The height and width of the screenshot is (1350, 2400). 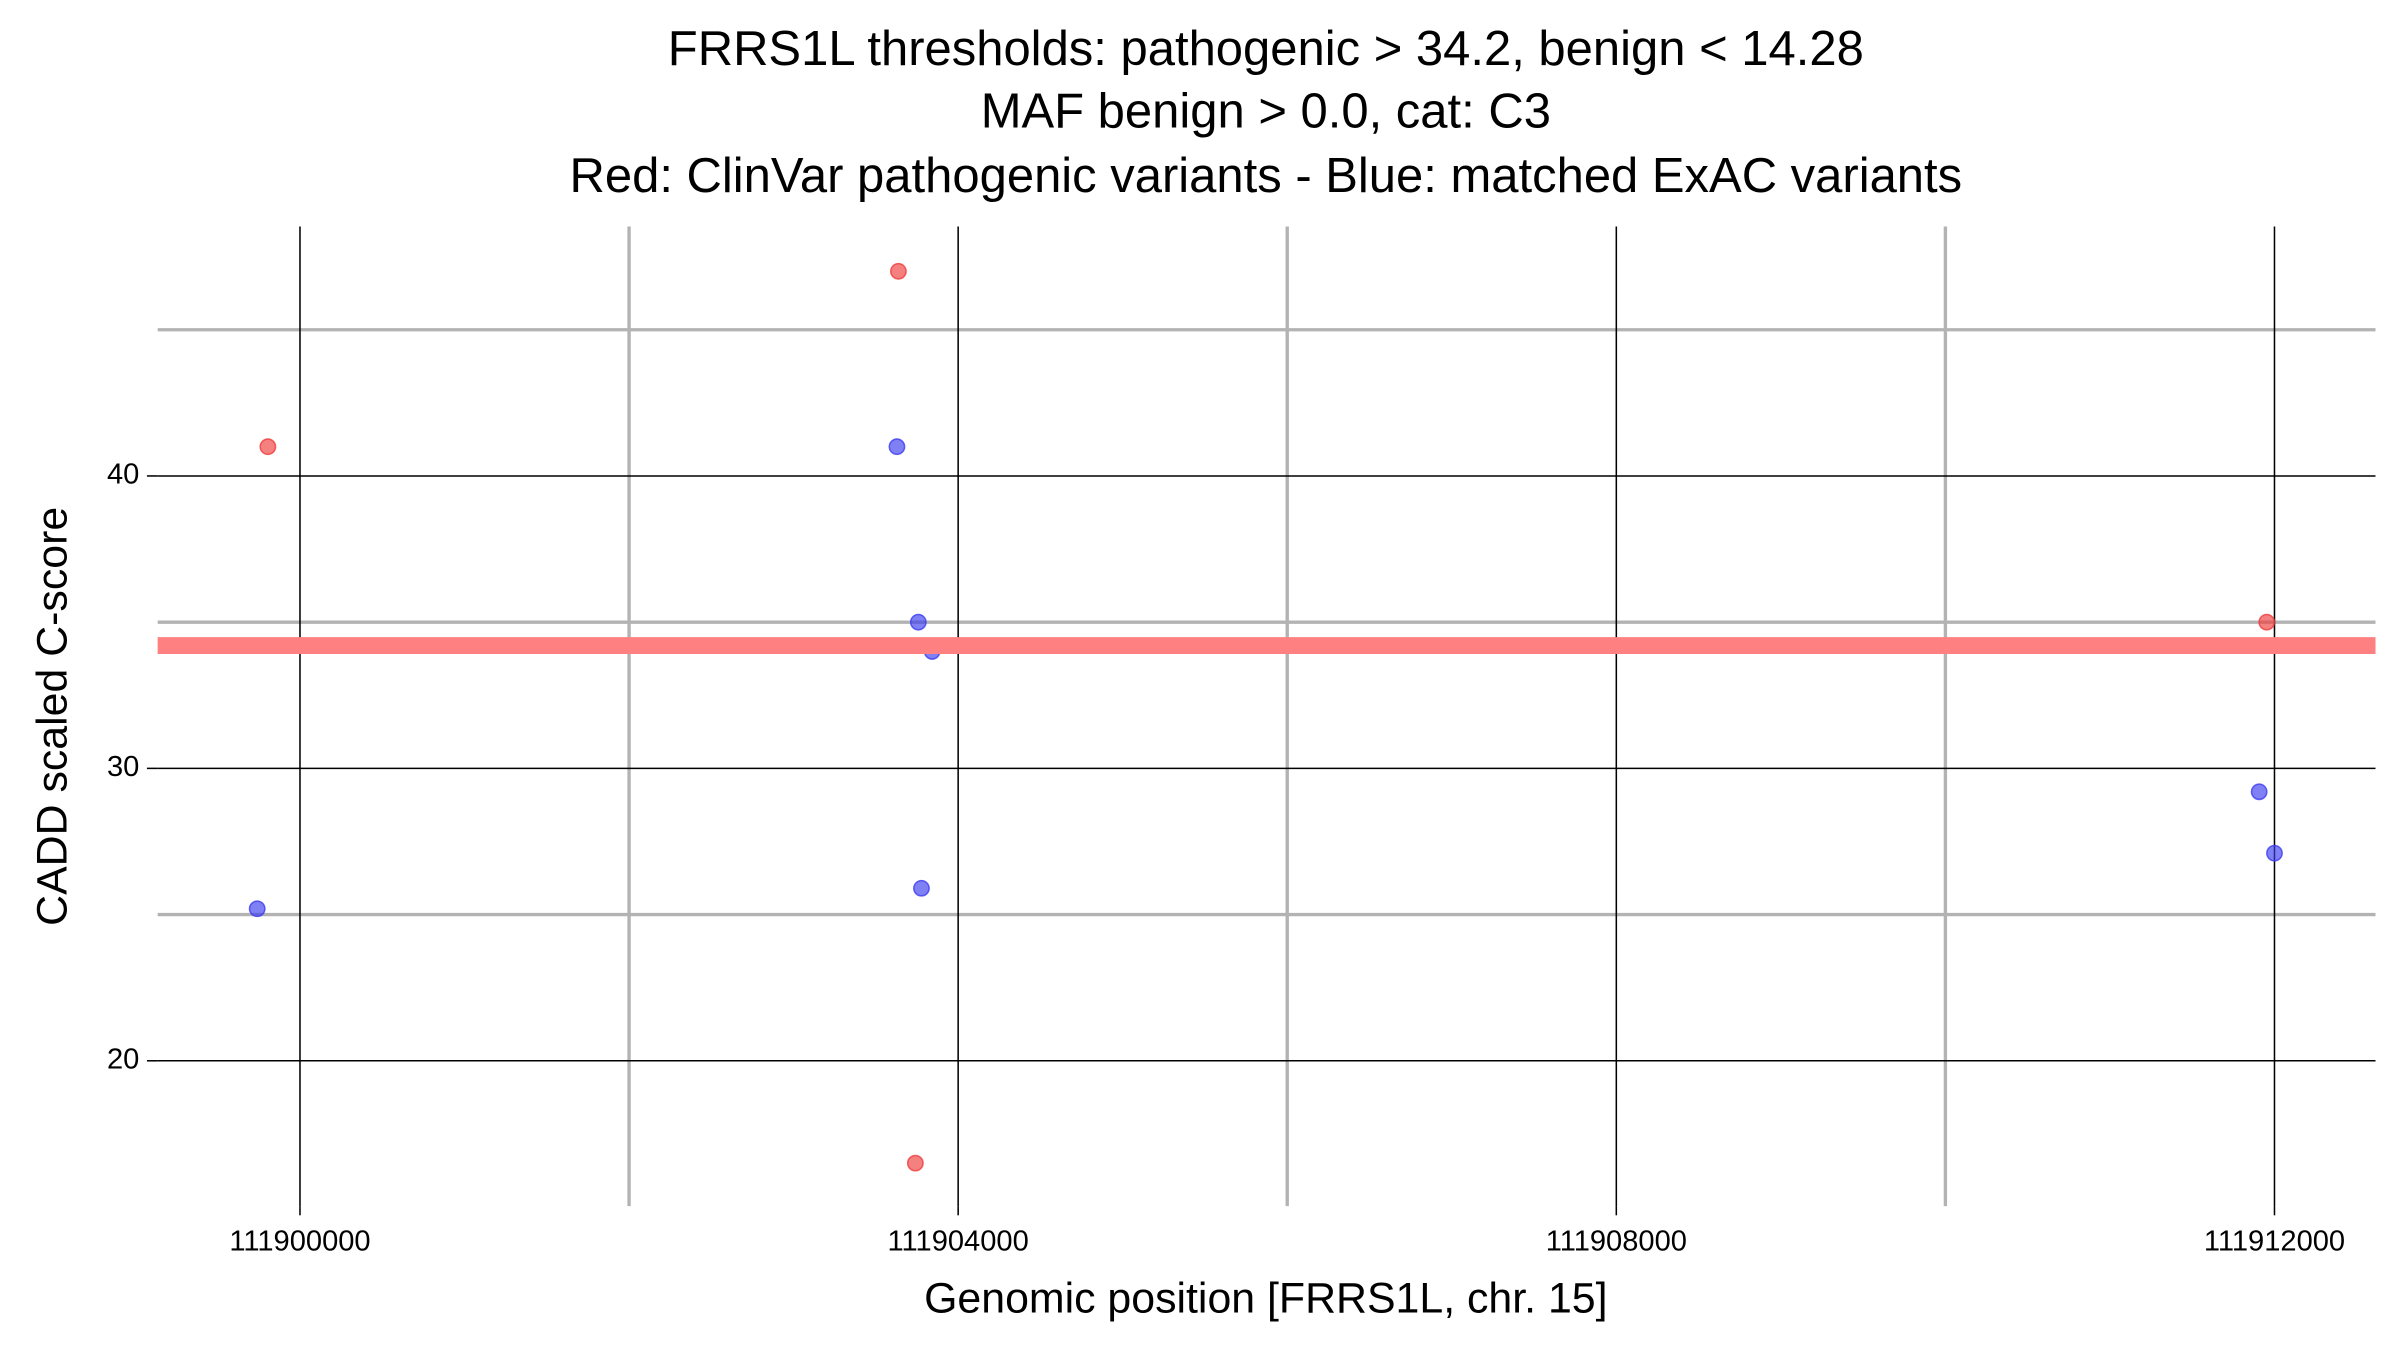 What do you see at coordinates (123, 767) in the screenshot?
I see `y-tick-label: 30` at bounding box center [123, 767].